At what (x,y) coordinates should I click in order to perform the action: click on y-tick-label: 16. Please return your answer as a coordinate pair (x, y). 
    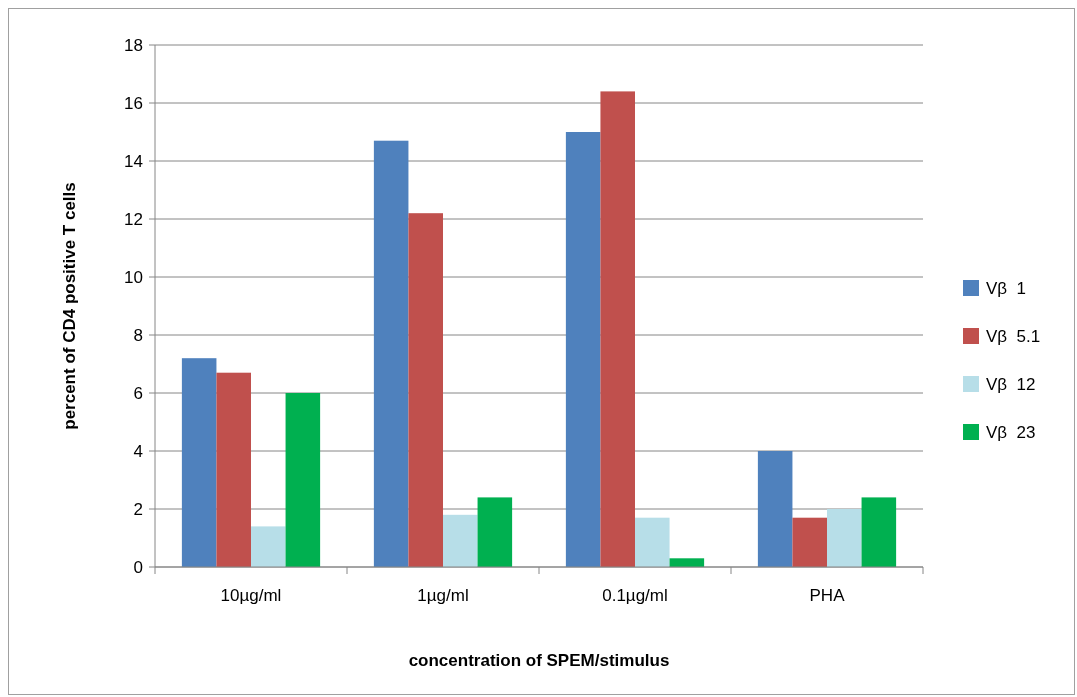
    Looking at the image, I should click on (133, 103).